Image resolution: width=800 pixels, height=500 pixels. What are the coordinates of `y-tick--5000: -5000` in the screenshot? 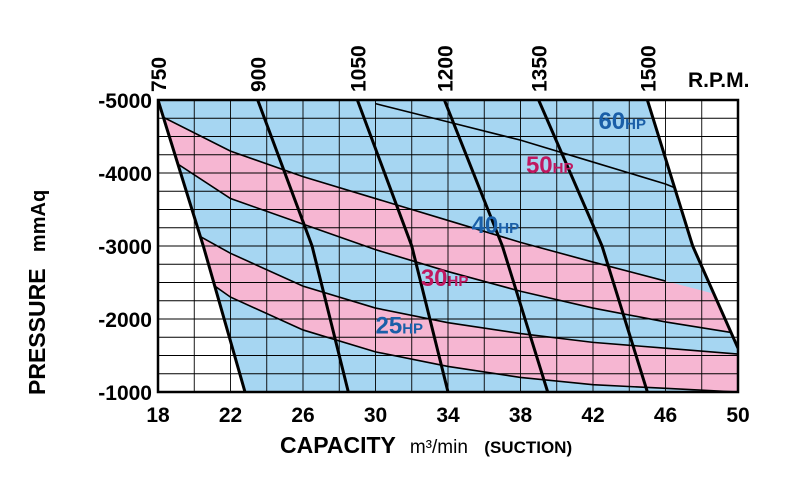 It's located at (125, 101).